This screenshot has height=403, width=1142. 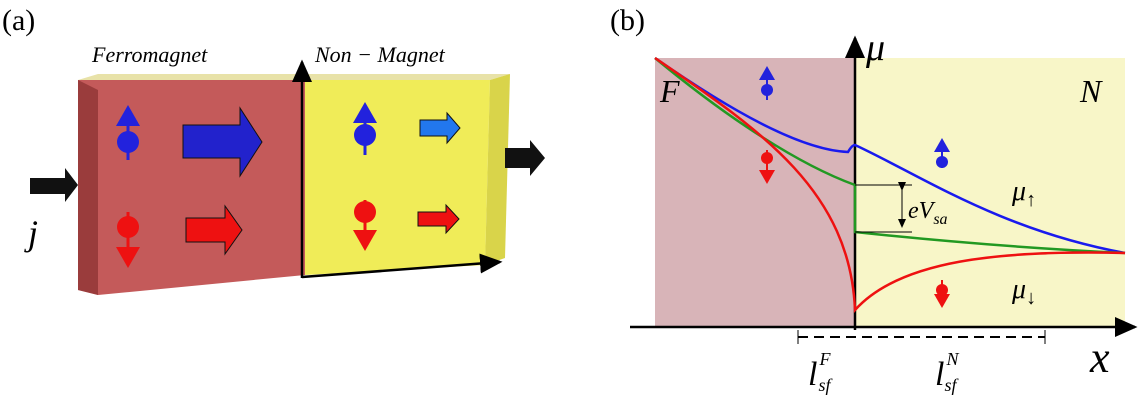 What do you see at coordinates (149, 54) in the screenshot?
I see `ferromagnet-label: Ferromagnet` at bounding box center [149, 54].